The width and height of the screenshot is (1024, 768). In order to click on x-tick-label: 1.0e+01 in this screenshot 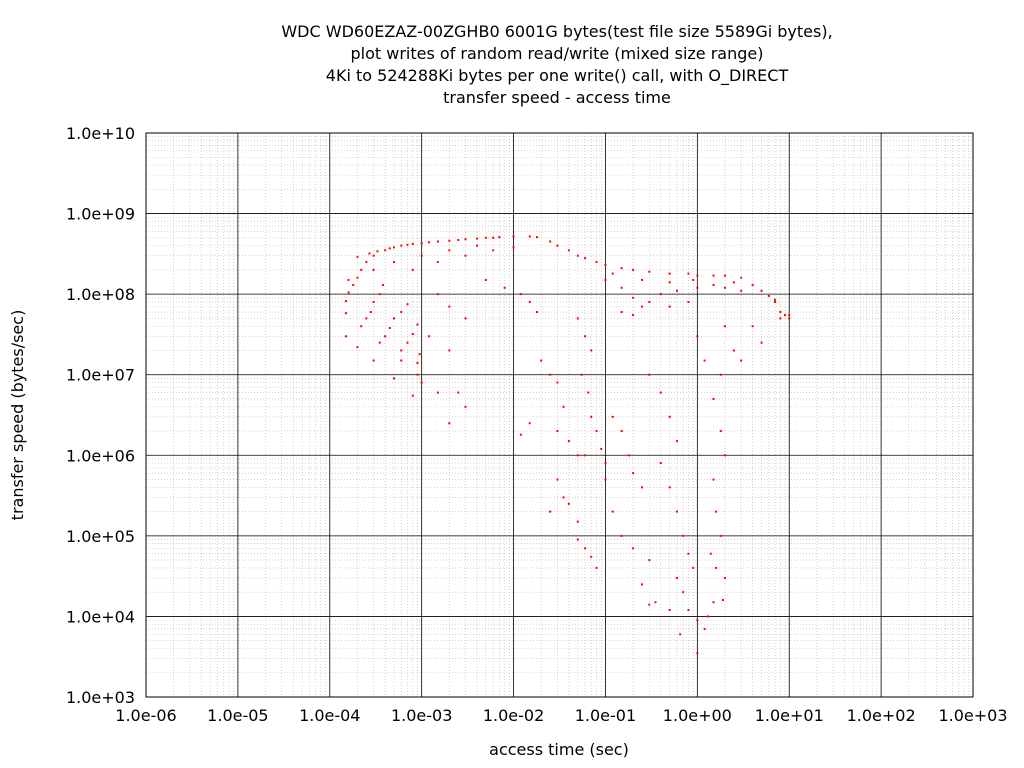, I will do `click(789, 715)`.